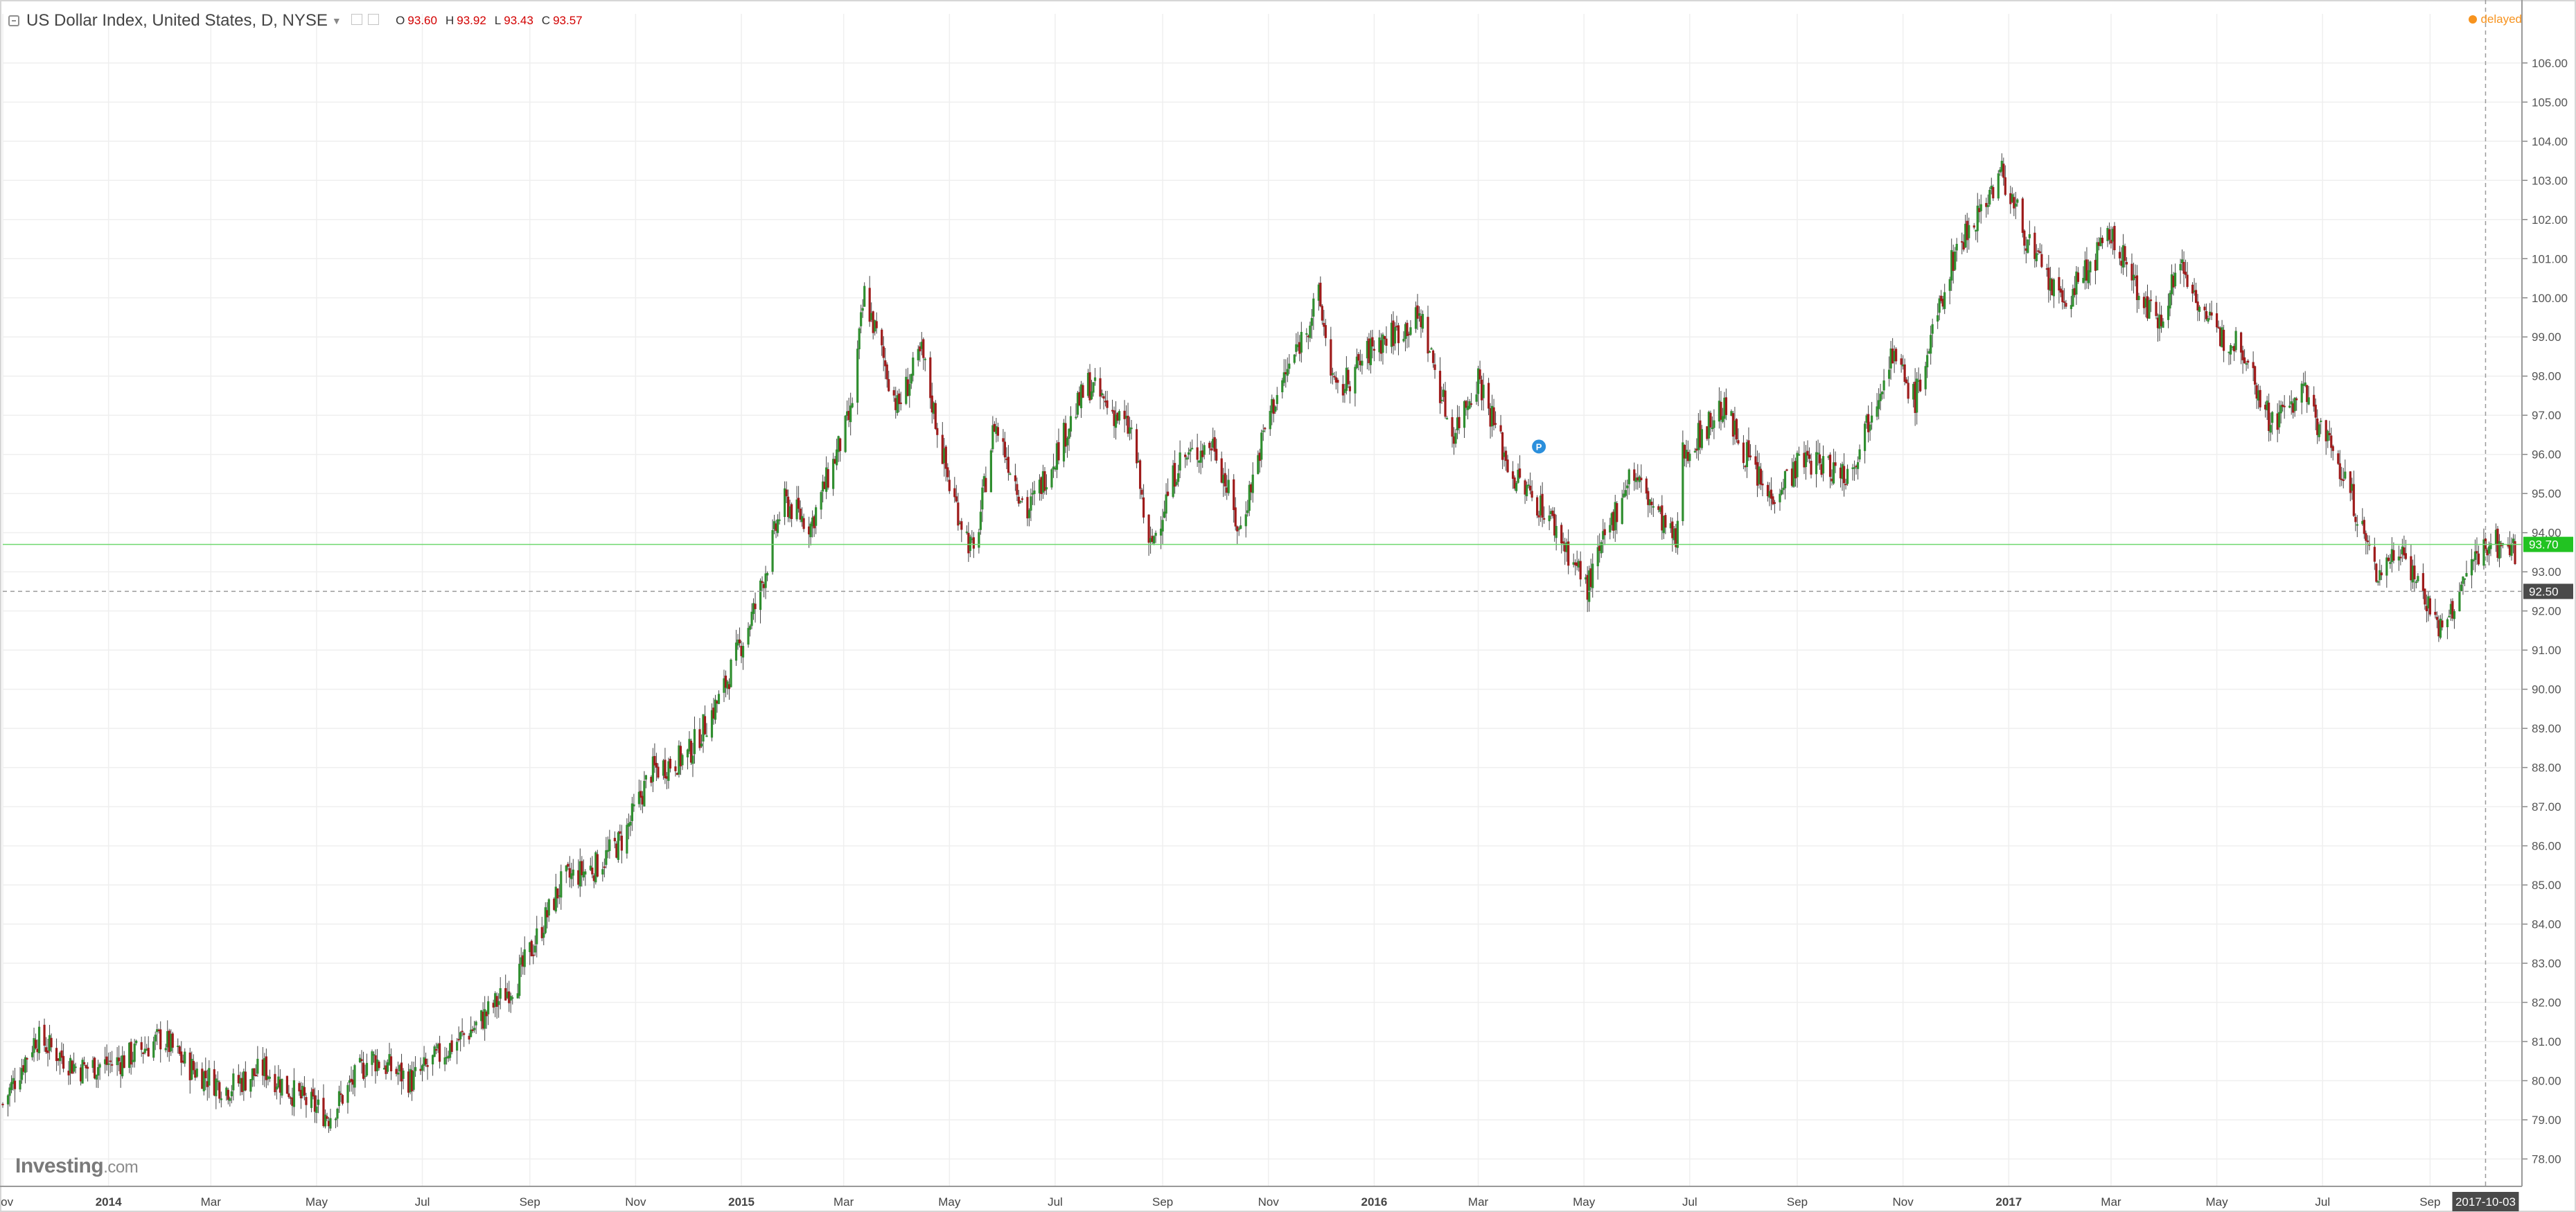 This screenshot has width=2576, height=1212. I want to click on chevron-down-icon: ▼, so click(336, 20).